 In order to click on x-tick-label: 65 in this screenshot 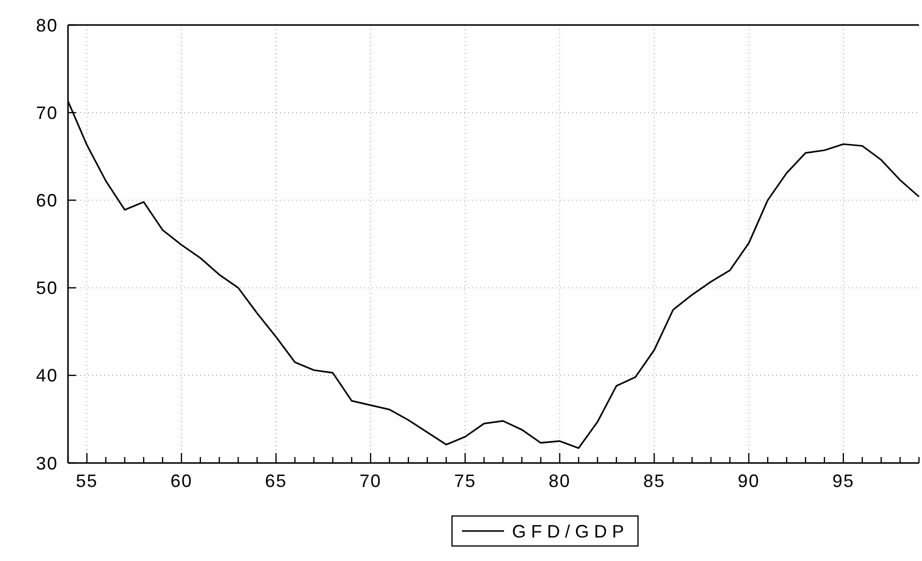, I will do `click(276, 481)`.